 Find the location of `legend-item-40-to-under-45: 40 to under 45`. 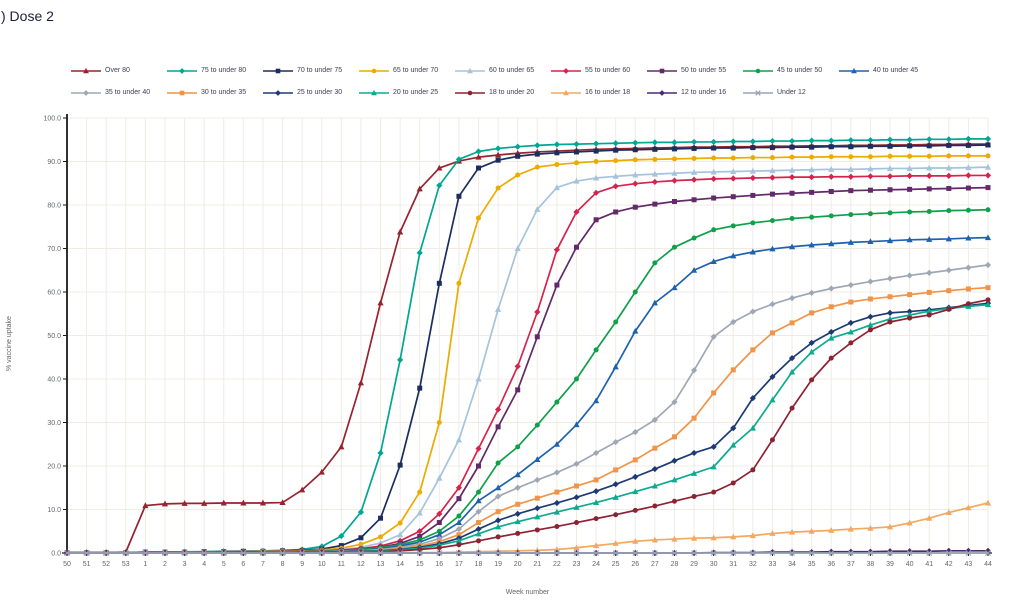

legend-item-40-to-under-45: 40 to under 45 is located at coordinates (887, 70).